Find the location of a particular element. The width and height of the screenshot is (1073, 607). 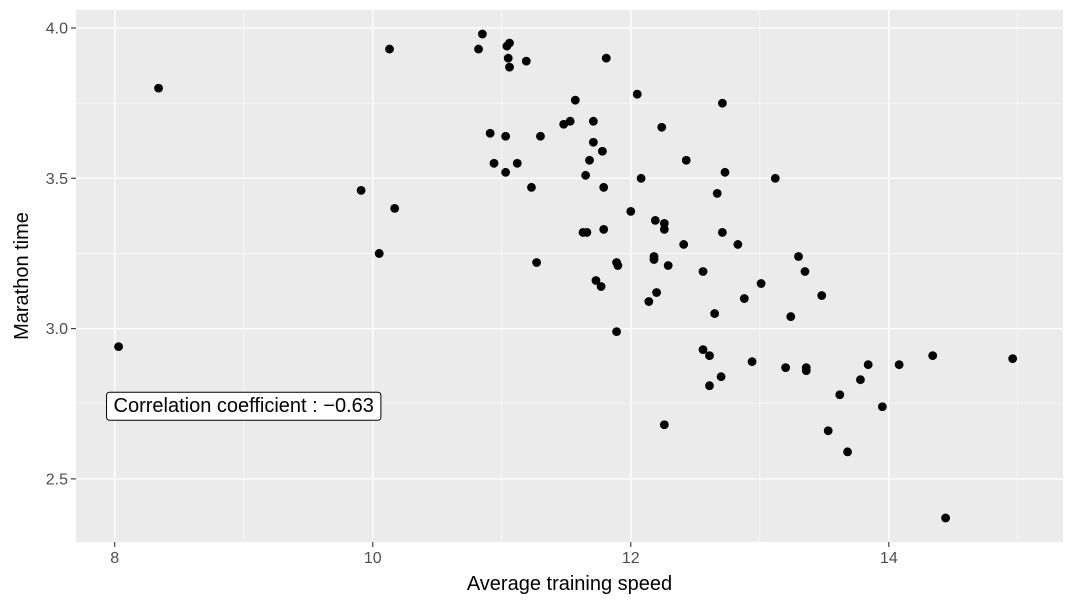

y-tick-label: 2.5 is located at coordinates (57, 479).